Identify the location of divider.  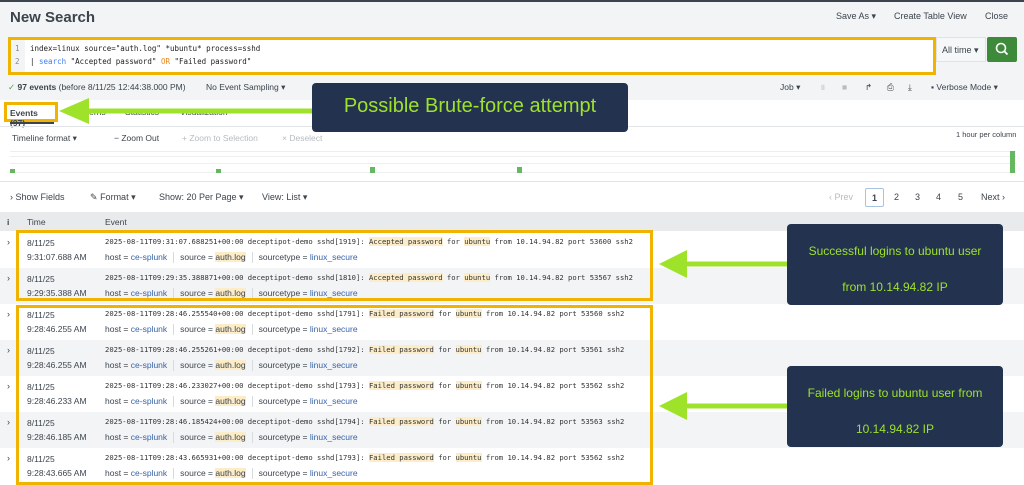
(512, 181).